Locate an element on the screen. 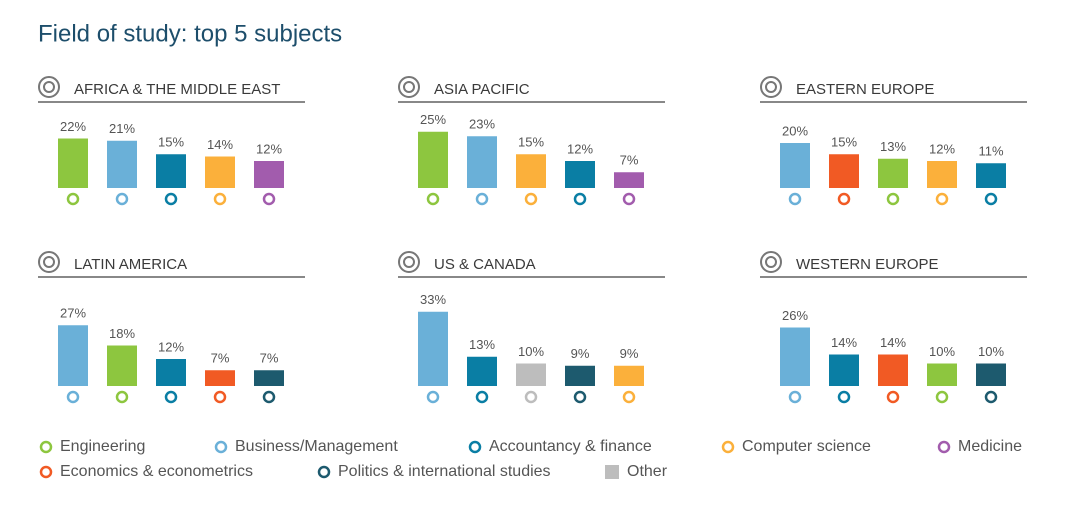 The image size is (1080, 515). legend-label: Accountancy & finance is located at coordinates (570, 446).